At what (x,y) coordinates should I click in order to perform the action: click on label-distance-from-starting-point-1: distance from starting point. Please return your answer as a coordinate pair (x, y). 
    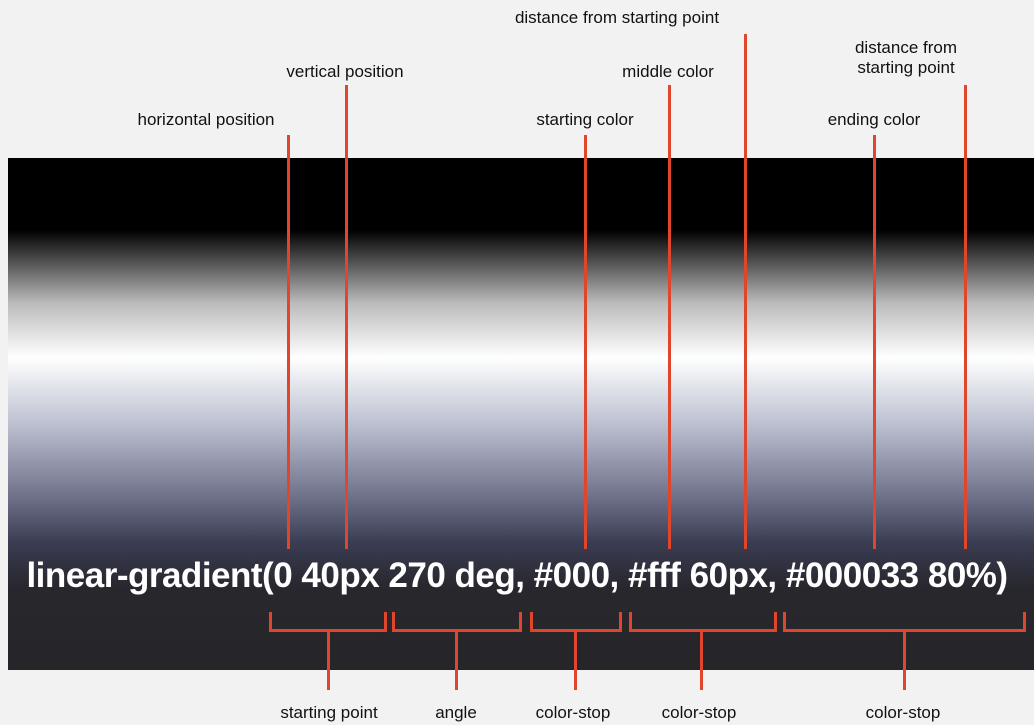
    Looking at the image, I should click on (617, 17).